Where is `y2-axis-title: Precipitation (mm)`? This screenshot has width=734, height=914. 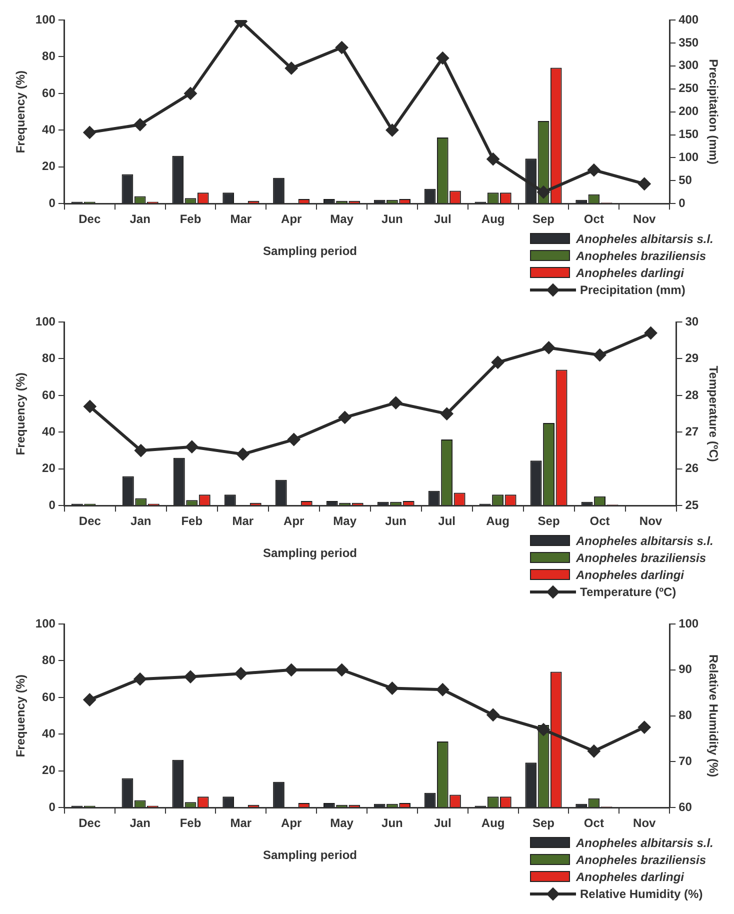 y2-axis-title: Precipitation (mm) is located at coordinates (713, 111).